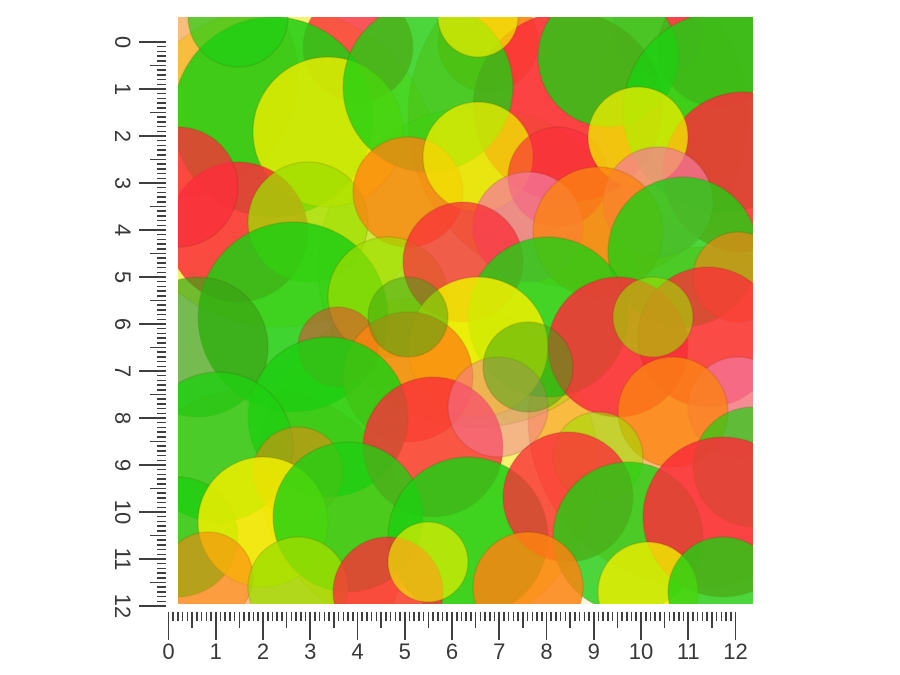 The width and height of the screenshot is (900, 675). I want to click on ruler-label: 2, so click(122, 136).